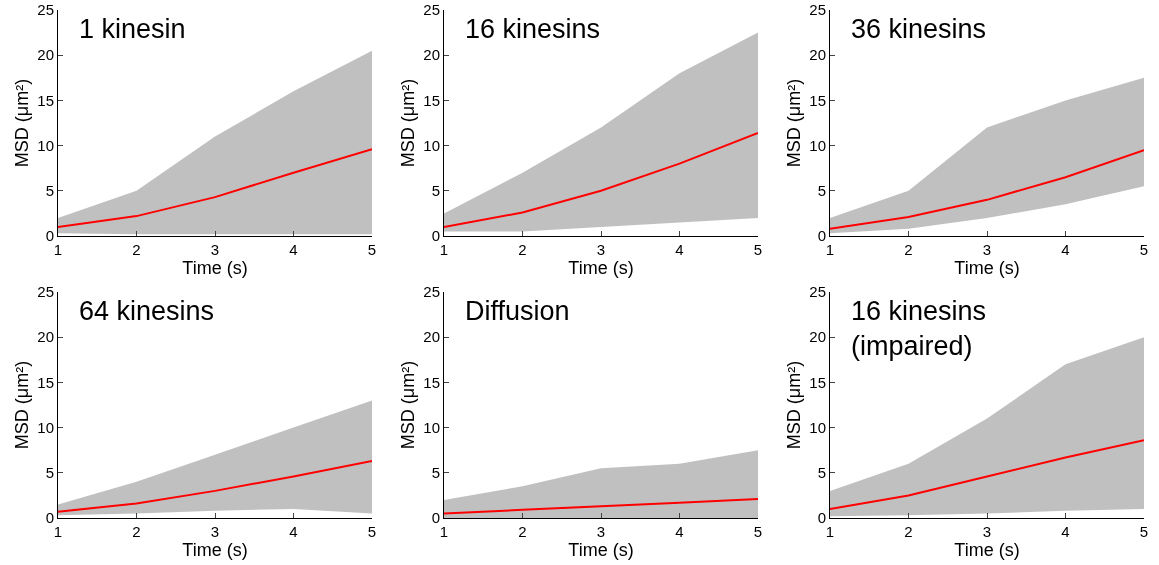 The image size is (1159, 565). What do you see at coordinates (919, 29) in the screenshot?
I see `chart-title: 36 kinesins` at bounding box center [919, 29].